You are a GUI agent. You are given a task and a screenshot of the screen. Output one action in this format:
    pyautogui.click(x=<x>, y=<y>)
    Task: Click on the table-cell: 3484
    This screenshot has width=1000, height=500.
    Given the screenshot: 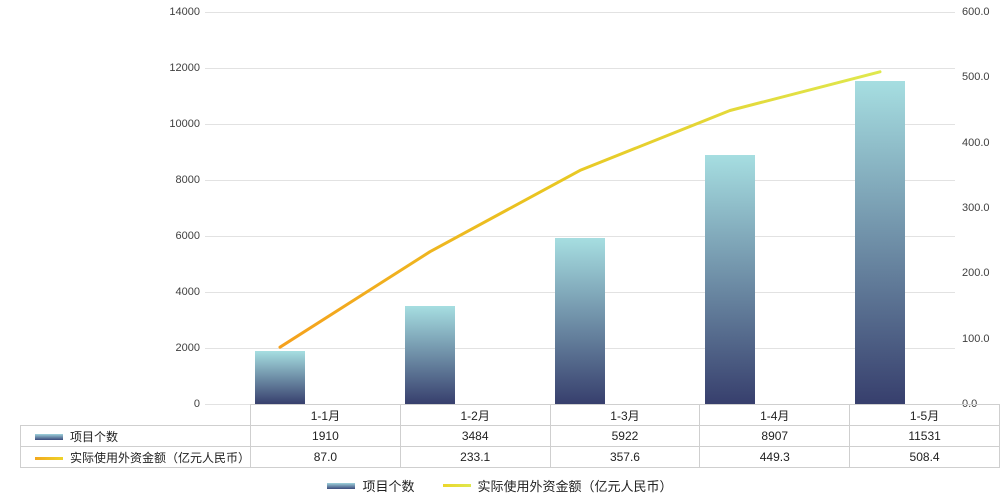 What is the action you would take?
    pyautogui.click(x=475, y=436)
    